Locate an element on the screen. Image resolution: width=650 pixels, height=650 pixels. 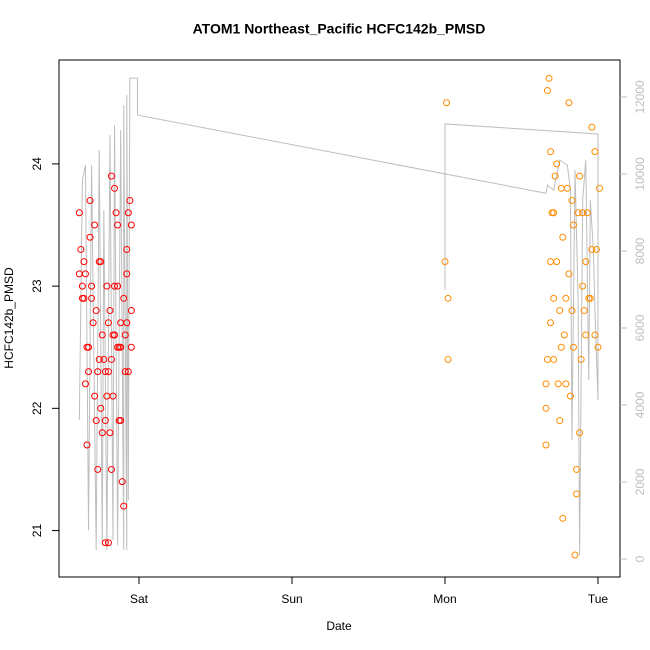
y2-tick-label: 4000 is located at coordinates (640, 404).